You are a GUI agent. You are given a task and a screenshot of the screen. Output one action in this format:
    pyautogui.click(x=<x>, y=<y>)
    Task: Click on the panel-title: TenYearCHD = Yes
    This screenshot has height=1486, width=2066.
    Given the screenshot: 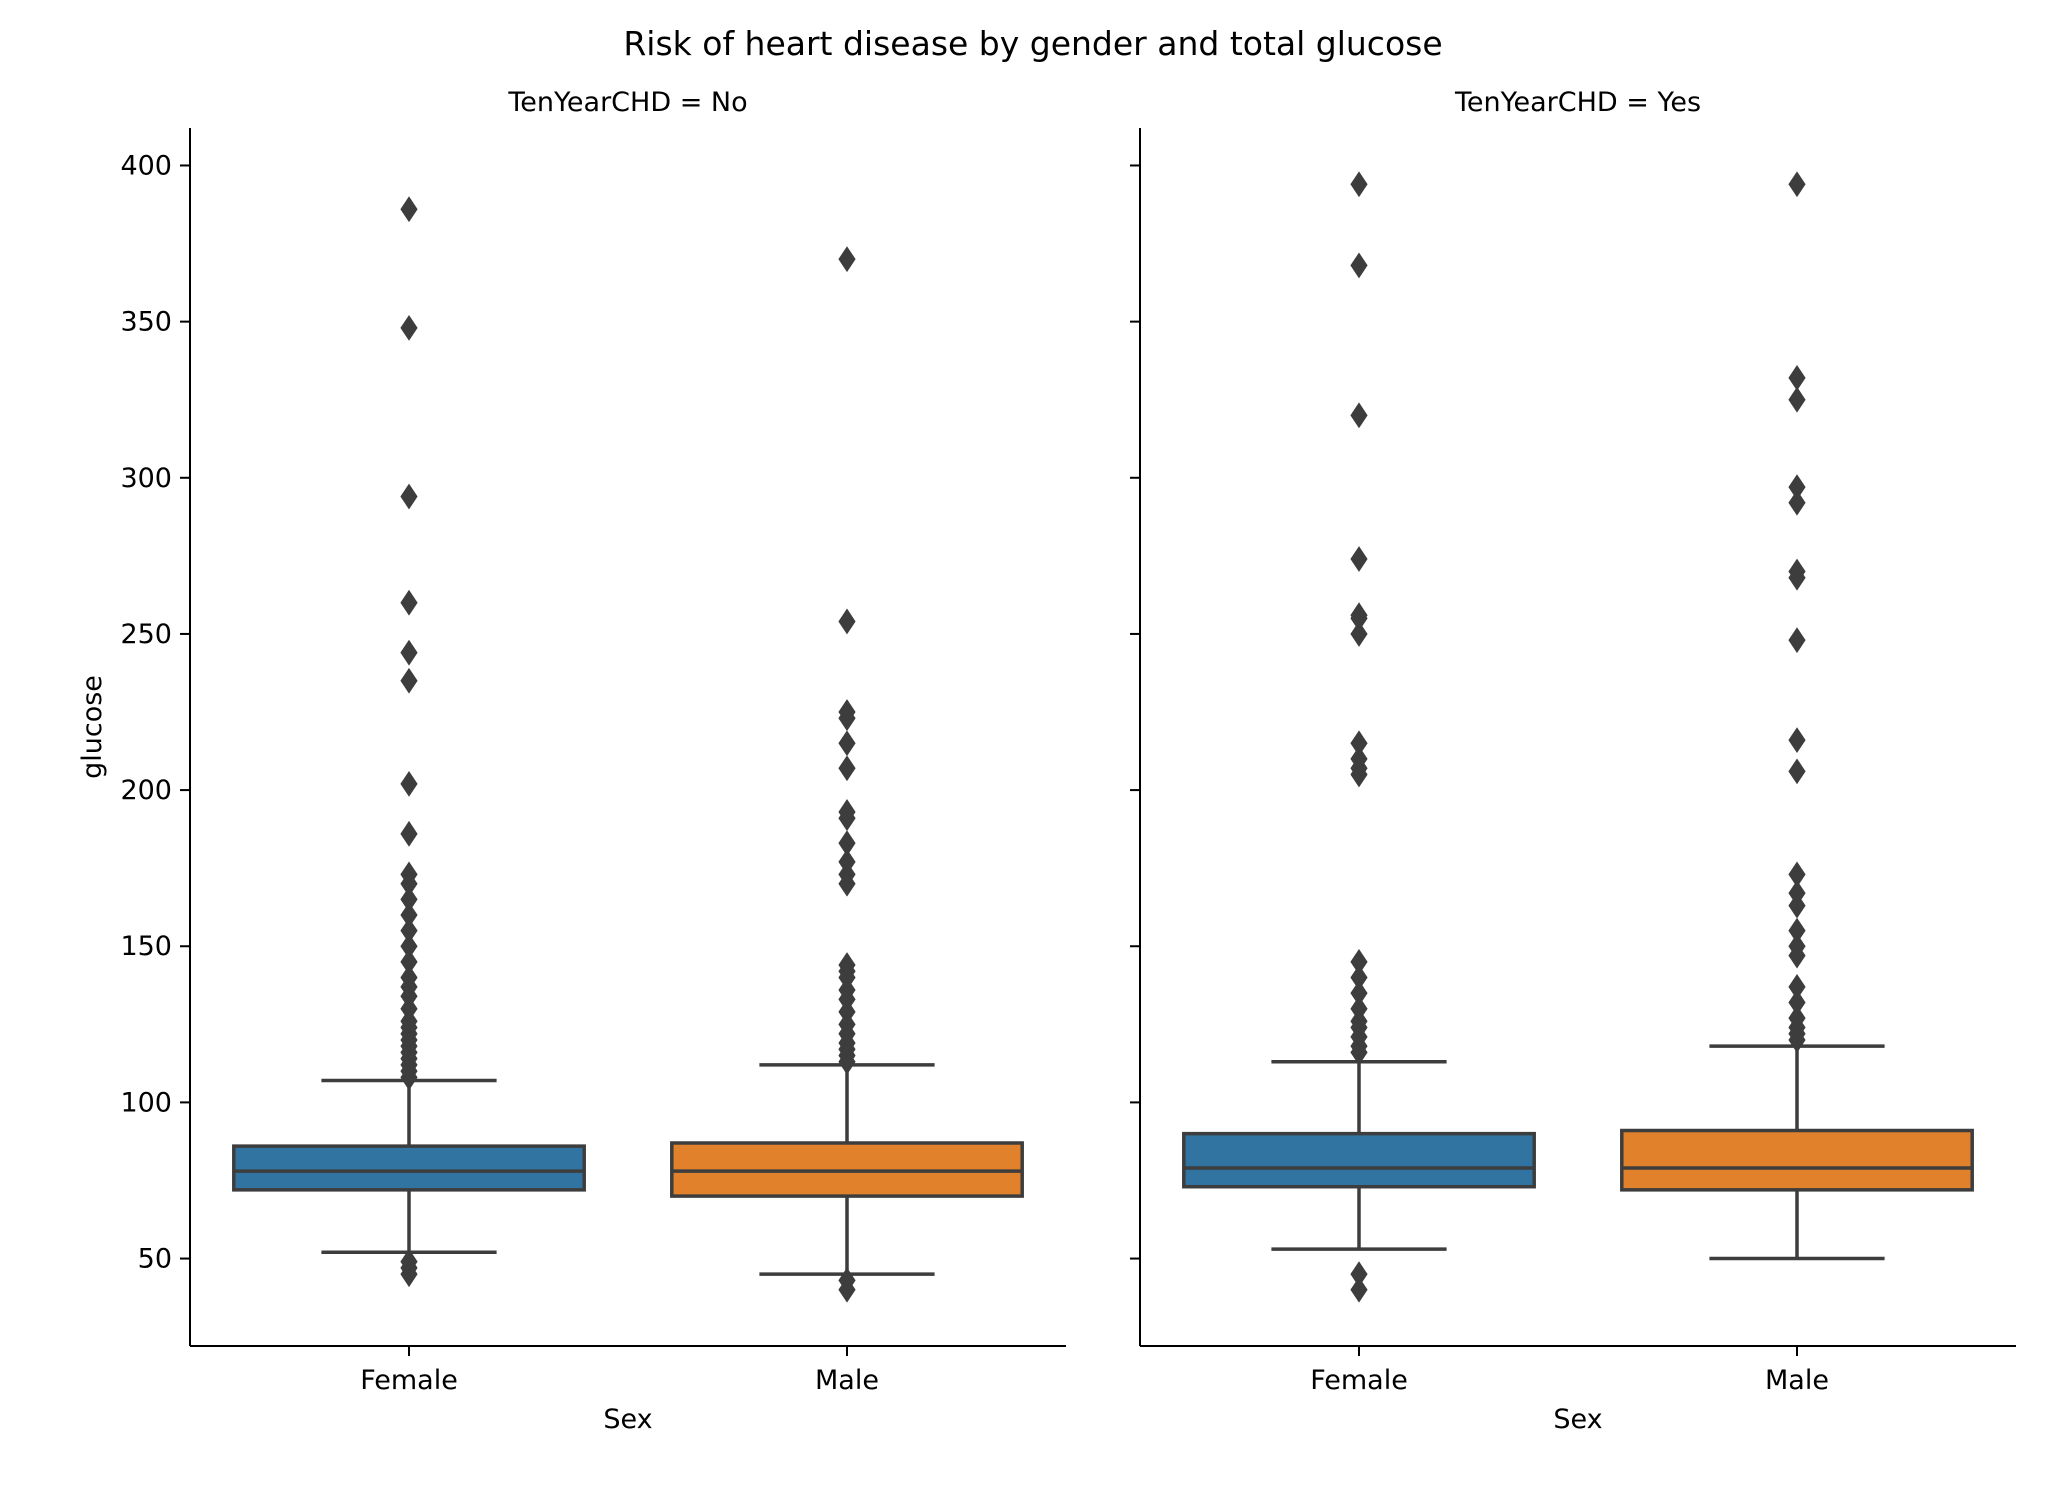 What is the action you would take?
    pyautogui.click(x=1577, y=102)
    